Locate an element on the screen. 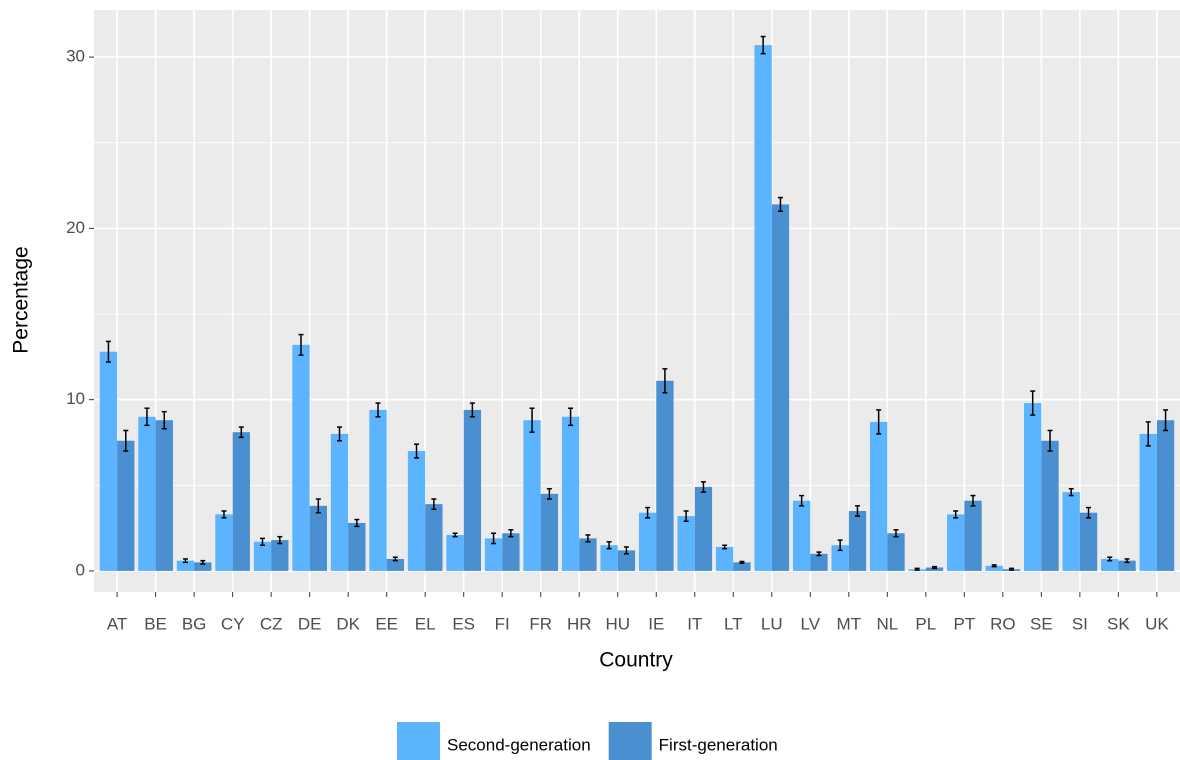  x-tick-label: MT is located at coordinates (849, 623).